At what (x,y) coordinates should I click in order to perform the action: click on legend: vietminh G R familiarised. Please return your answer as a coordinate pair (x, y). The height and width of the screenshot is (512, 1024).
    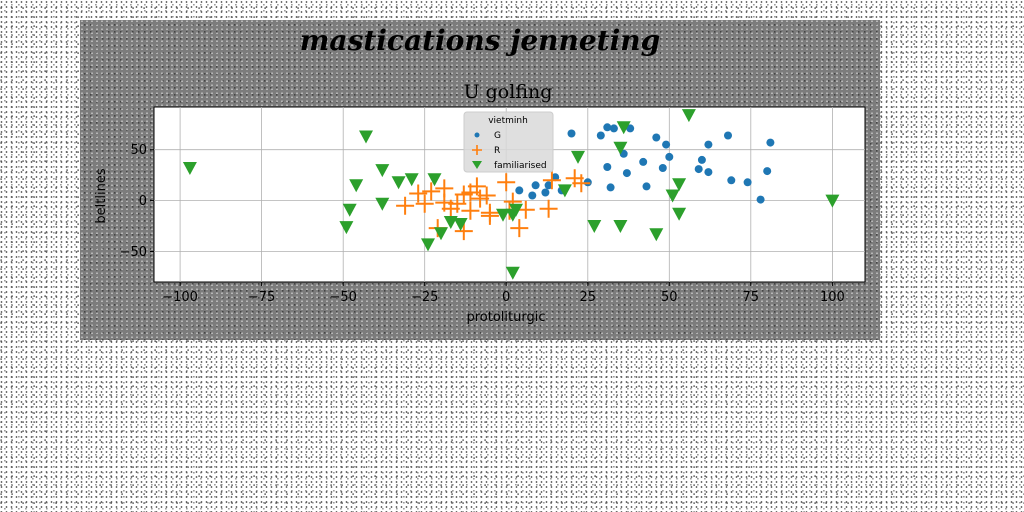
    Looking at the image, I should click on (508, 142).